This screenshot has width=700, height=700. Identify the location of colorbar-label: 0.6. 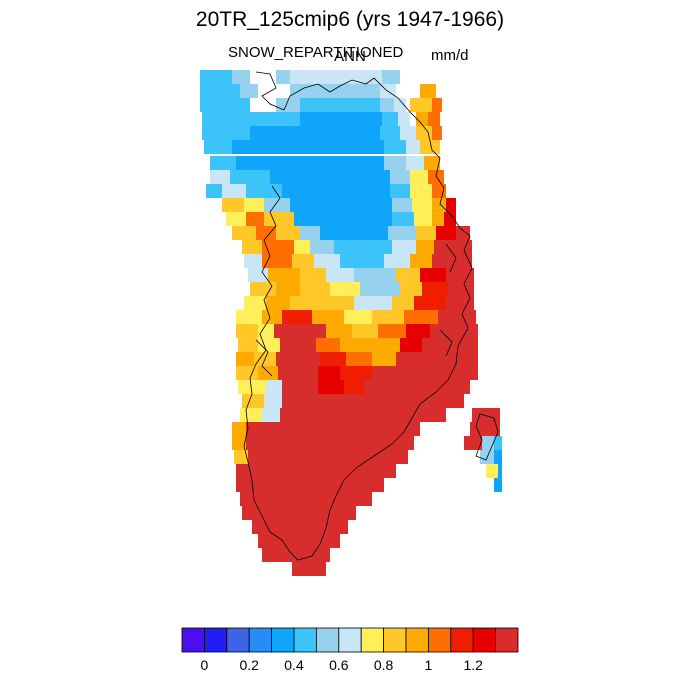
(339, 665).